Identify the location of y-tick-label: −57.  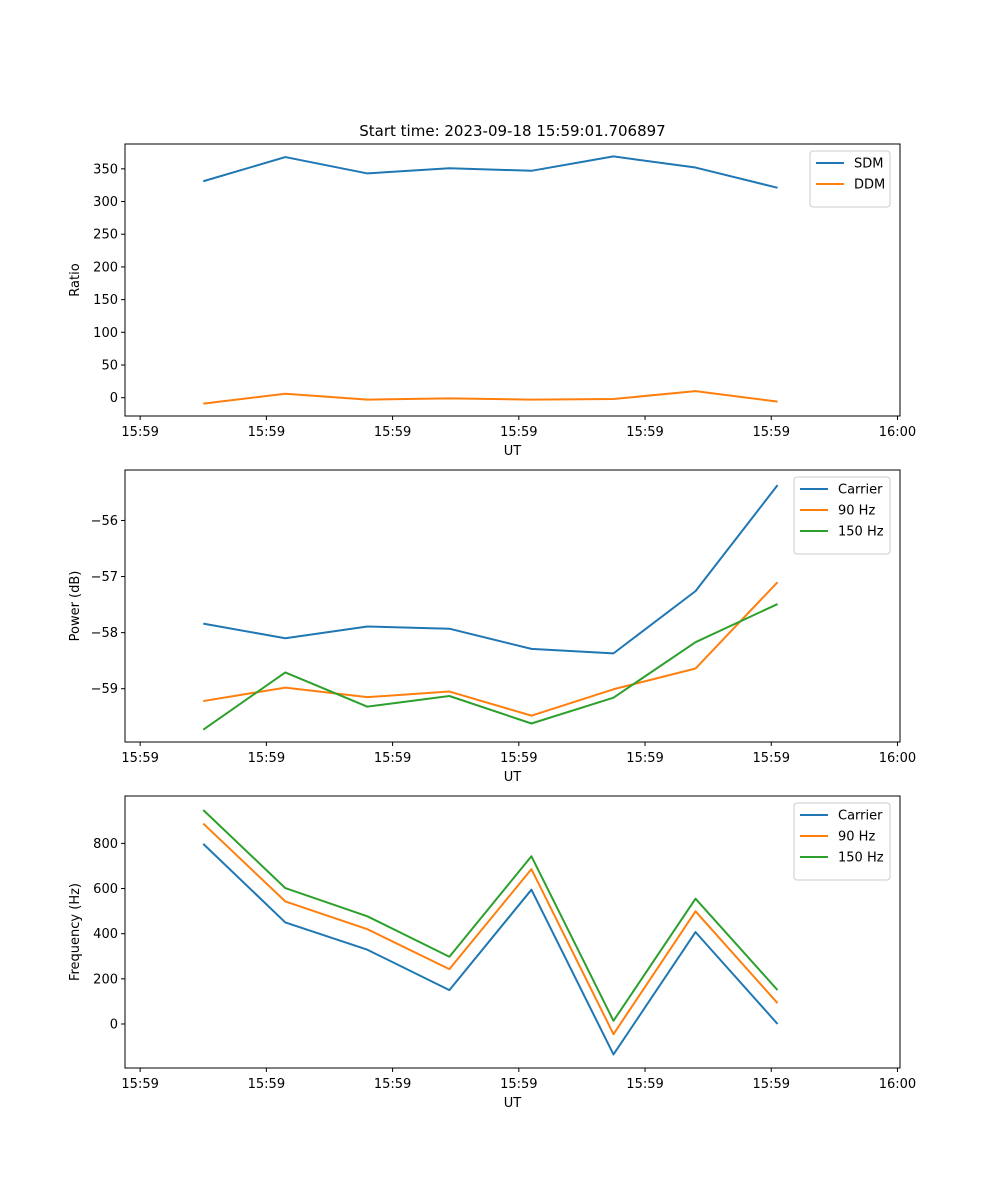
(104, 577).